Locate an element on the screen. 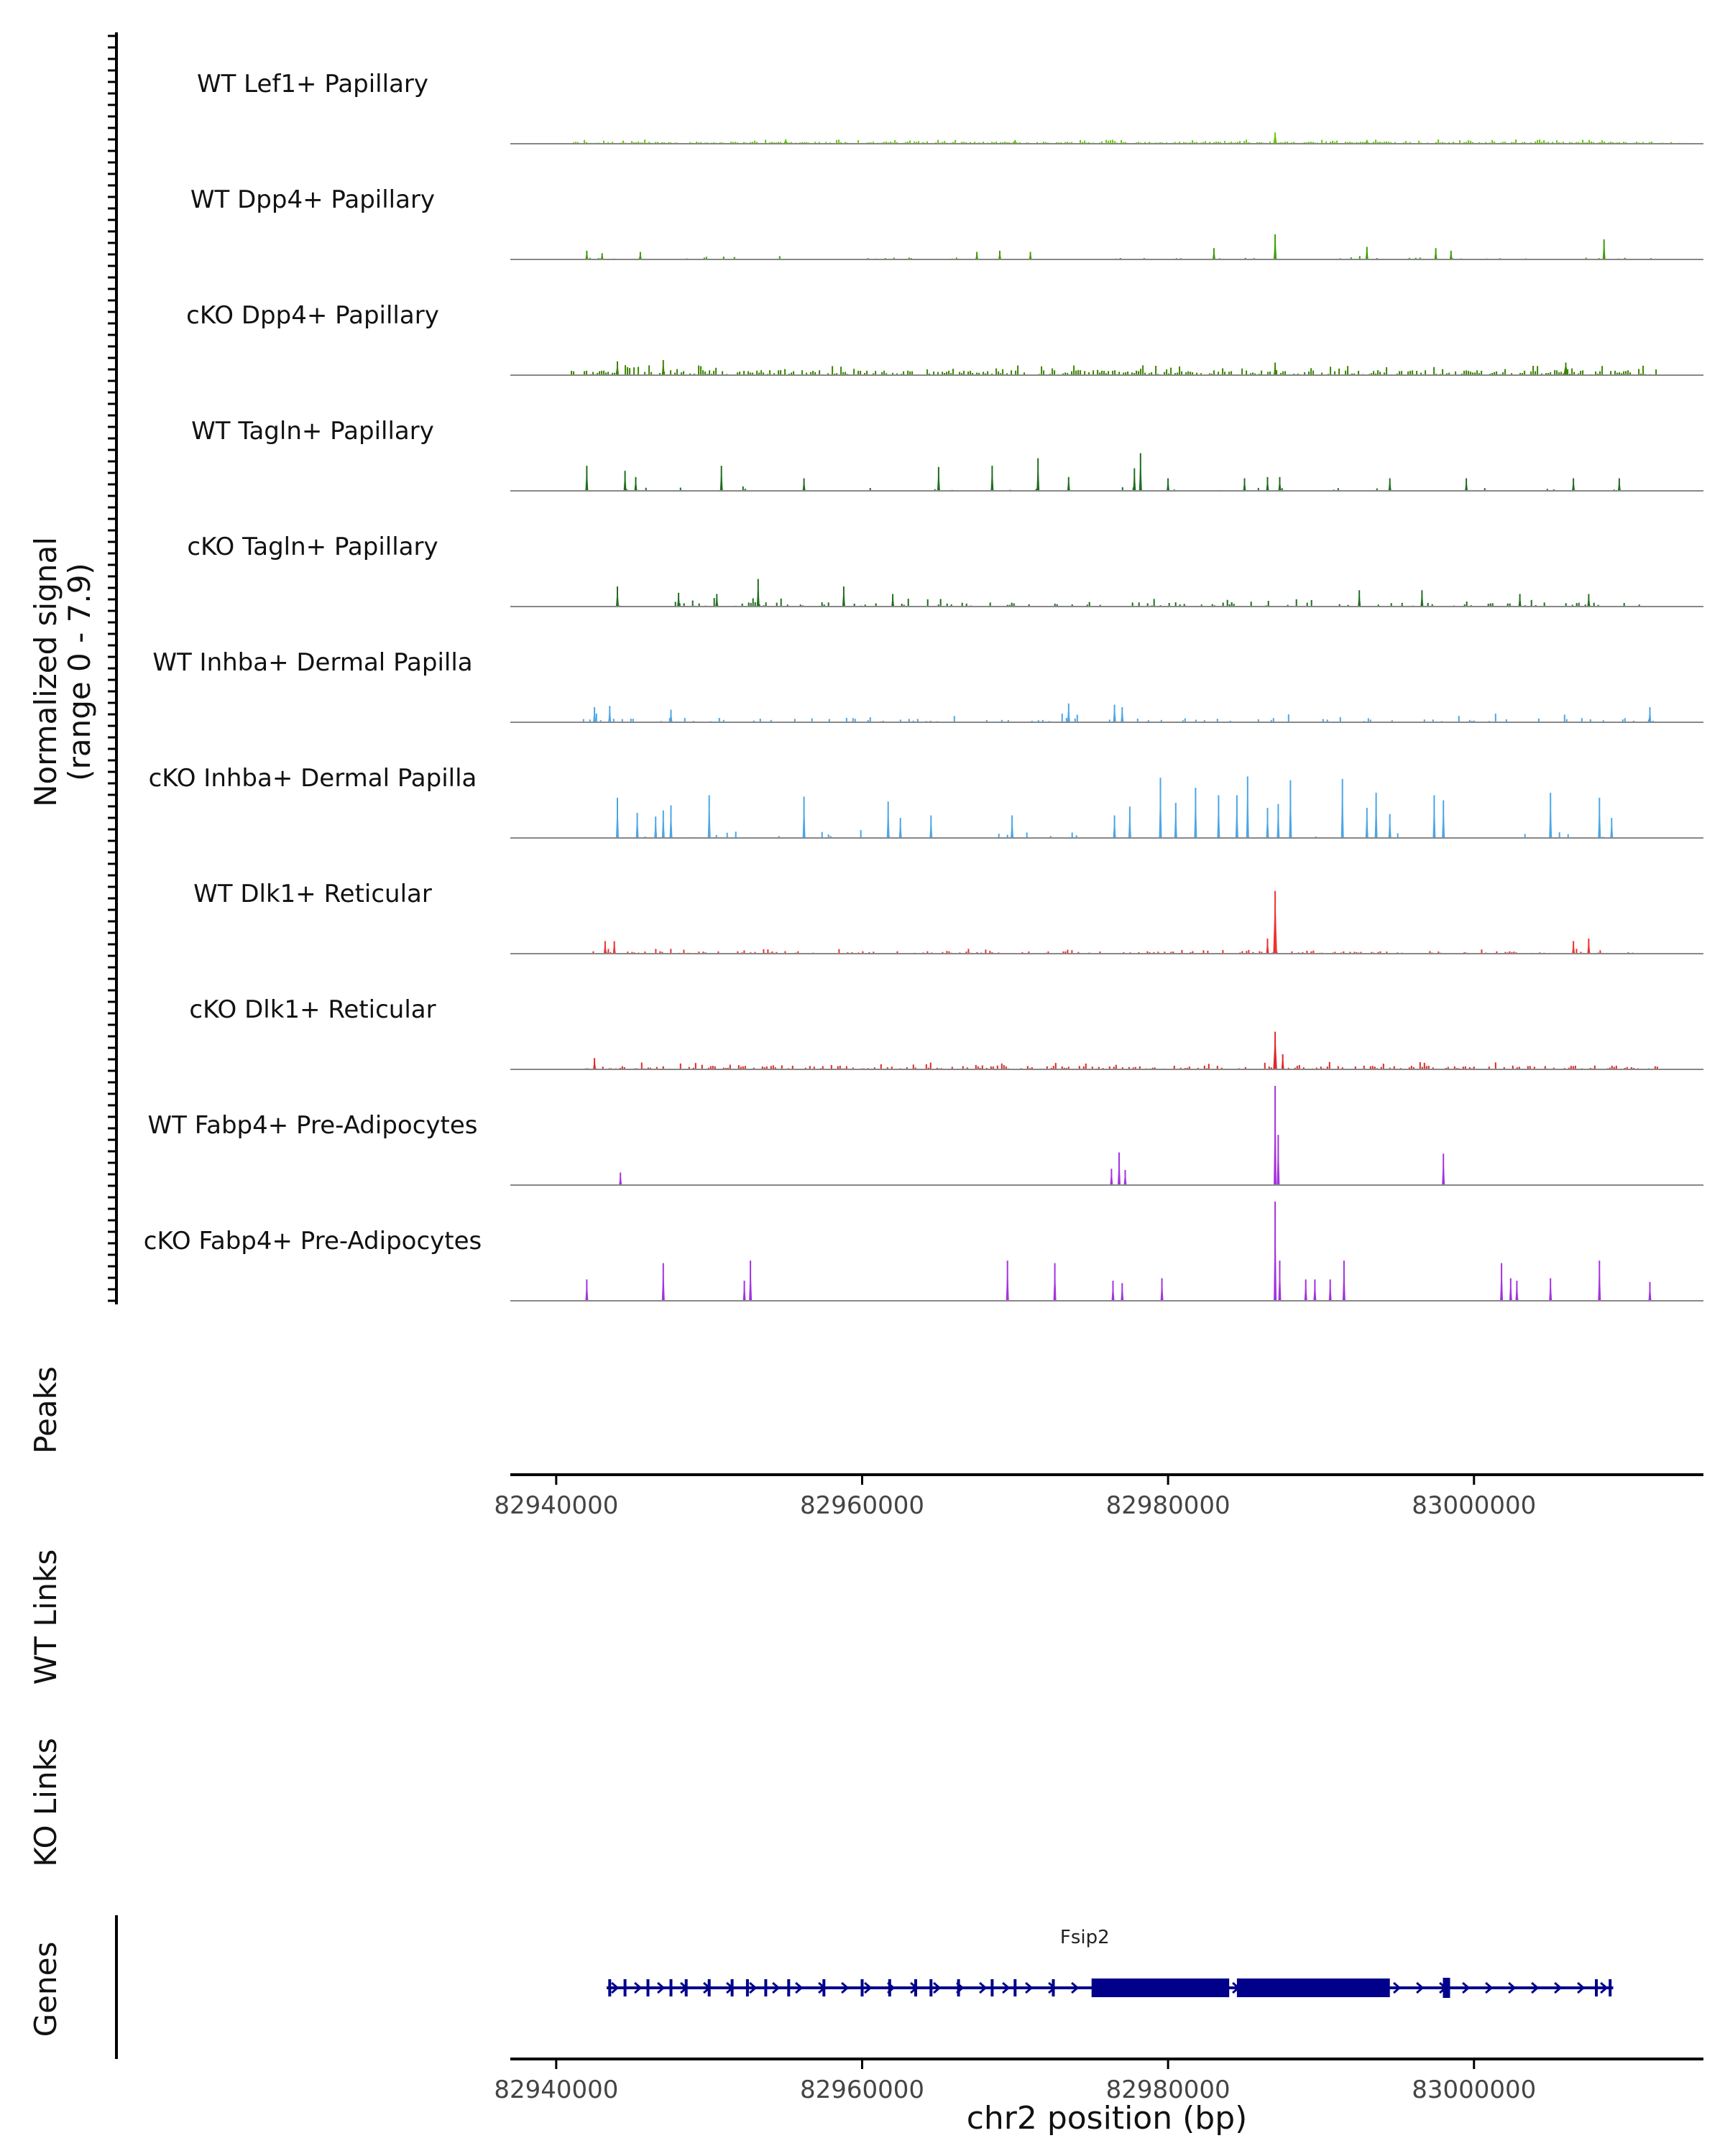  gene-annotation-track: Fsip2 is located at coordinates (1110, 1963).